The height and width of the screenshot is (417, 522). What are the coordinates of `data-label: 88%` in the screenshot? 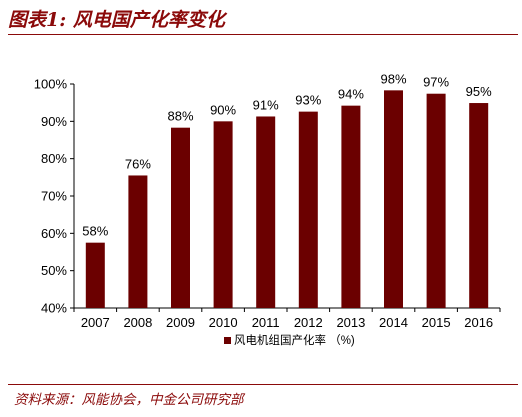 It's located at (180, 116).